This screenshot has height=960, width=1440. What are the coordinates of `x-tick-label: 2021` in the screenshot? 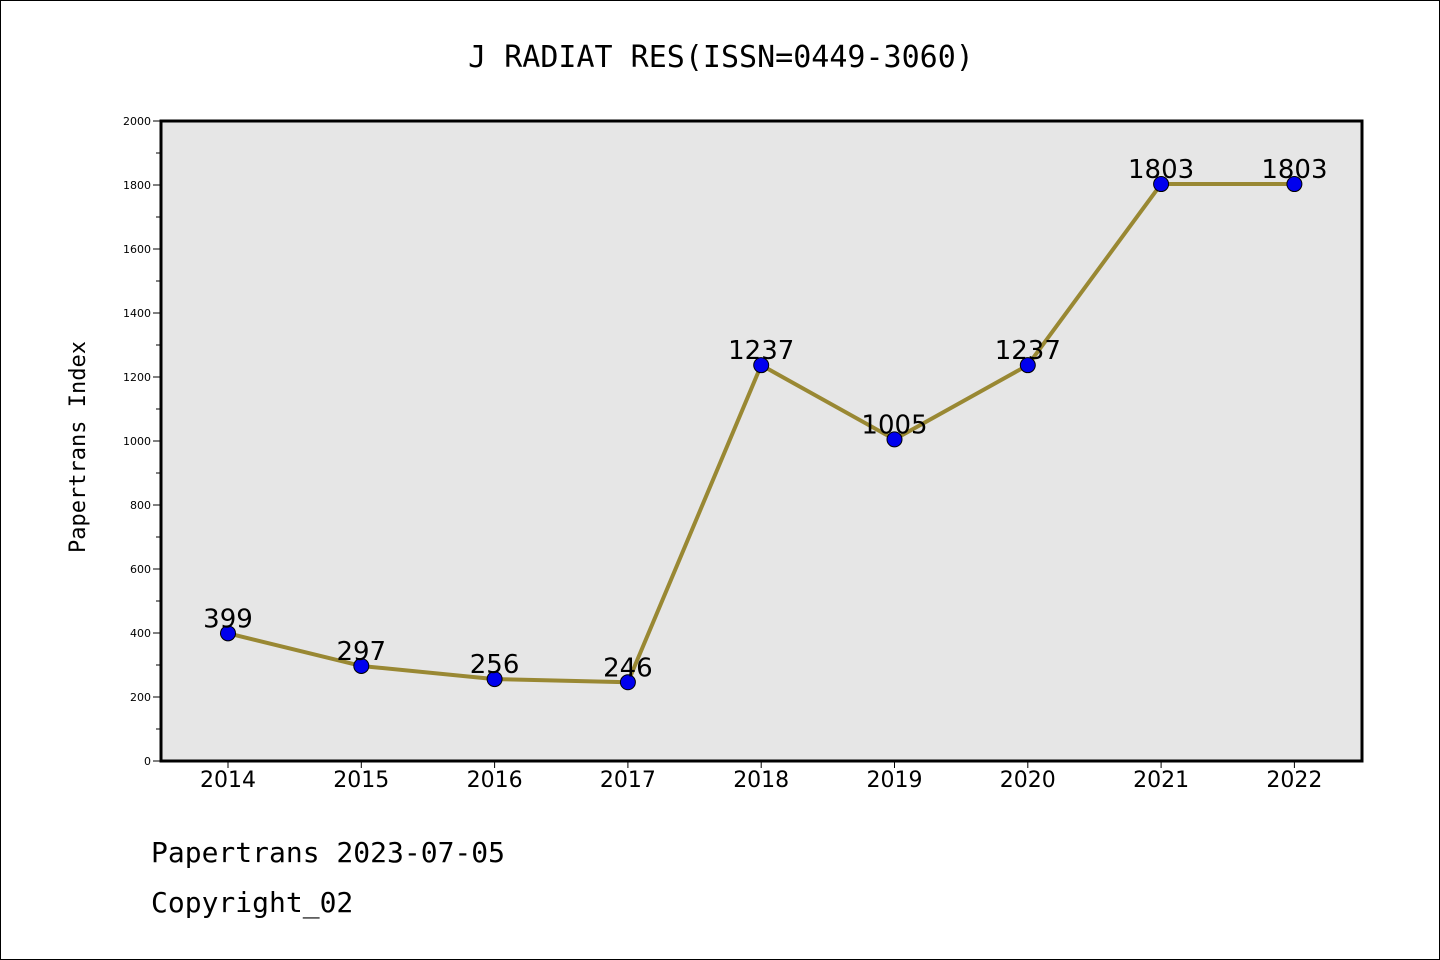 It's located at (1161, 780).